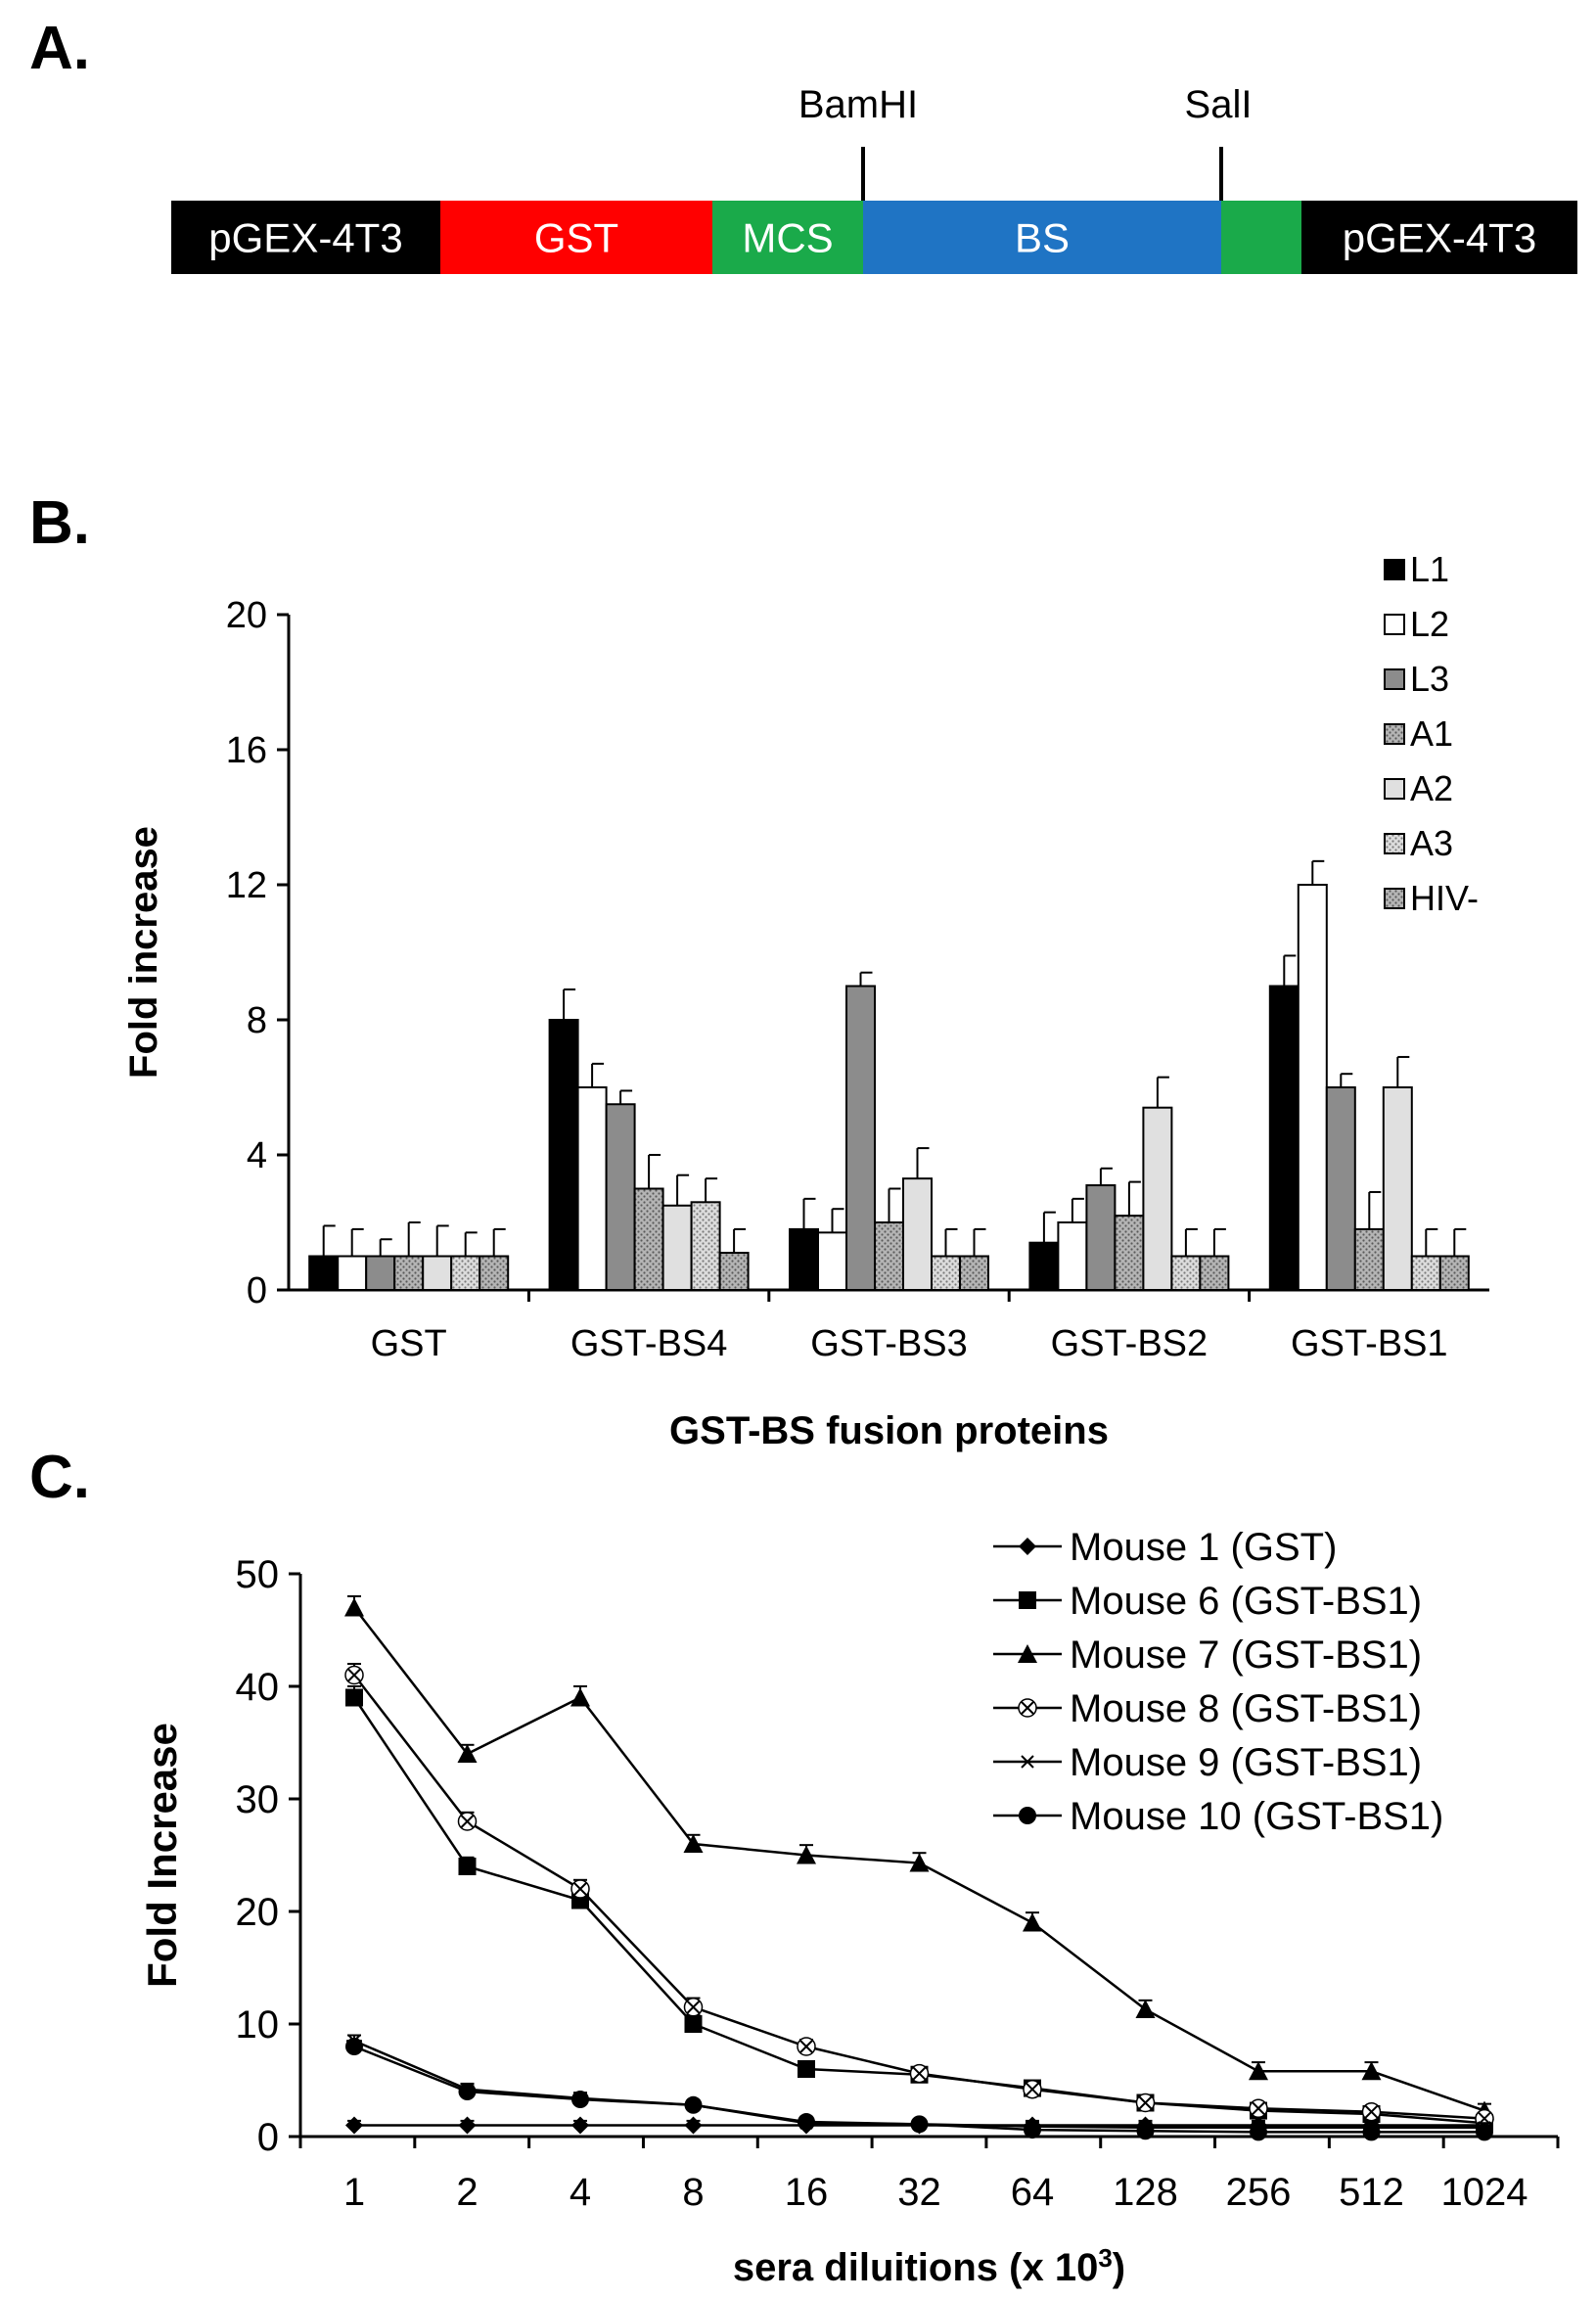  I want to click on legend-label: A1, so click(1431, 733).